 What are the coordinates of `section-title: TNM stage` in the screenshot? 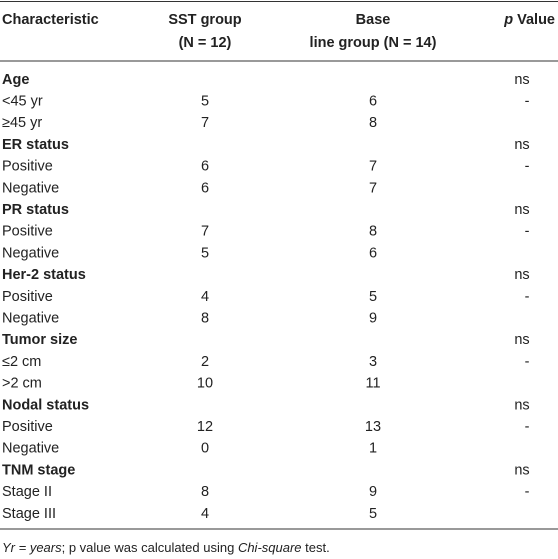 It's located at (38, 470).